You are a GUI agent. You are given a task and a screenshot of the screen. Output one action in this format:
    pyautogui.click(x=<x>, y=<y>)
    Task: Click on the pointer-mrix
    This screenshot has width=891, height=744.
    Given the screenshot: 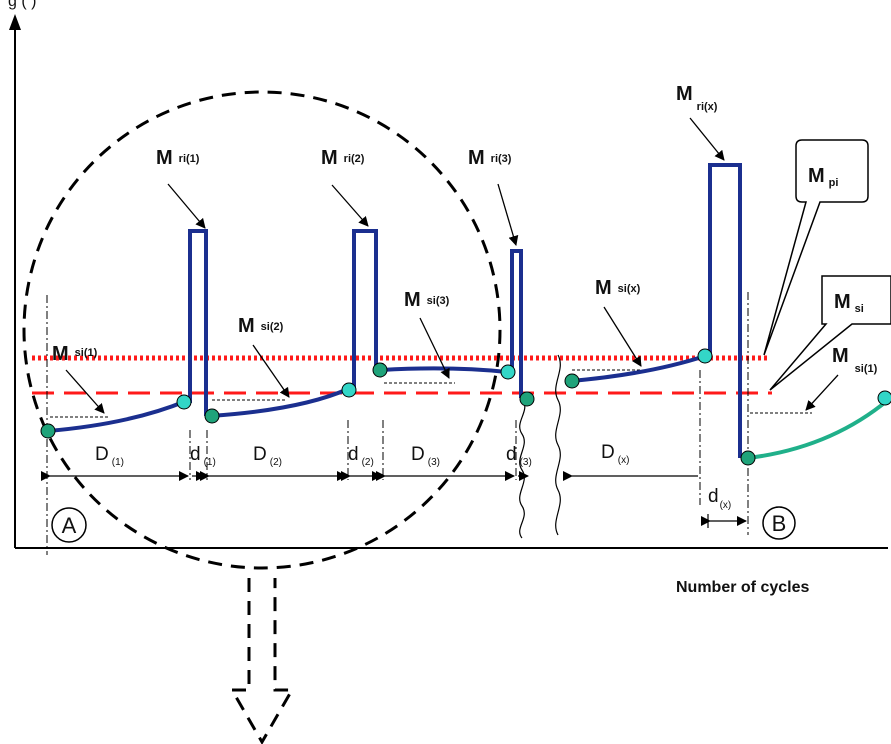 What is the action you would take?
    pyautogui.click(x=707, y=139)
    